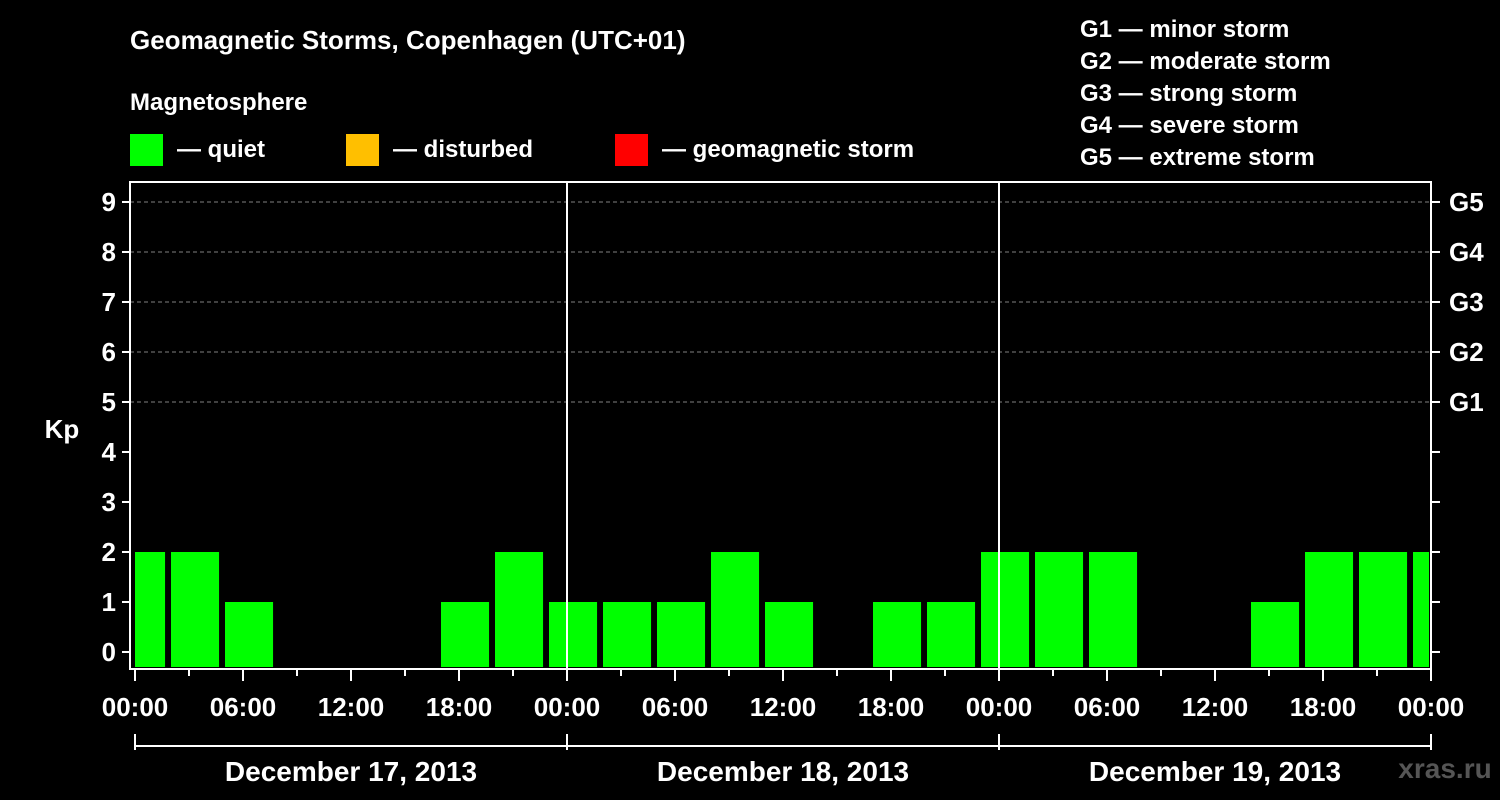  I want to click on y-tick-label: 3, so click(109, 502).